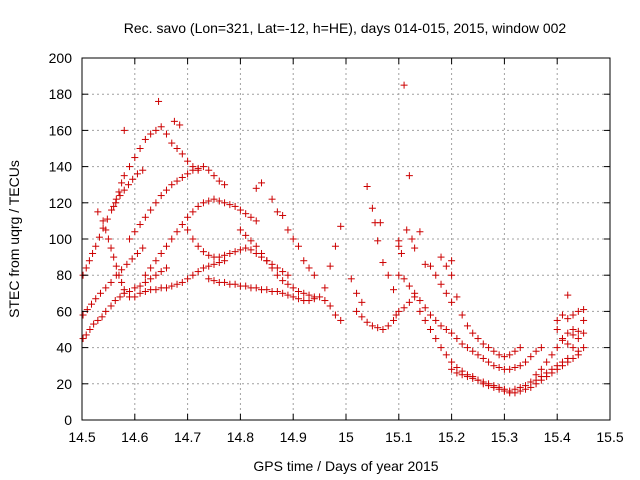 The width and height of the screenshot is (640, 480). I want to click on y-tick-label: 160, so click(61, 130).